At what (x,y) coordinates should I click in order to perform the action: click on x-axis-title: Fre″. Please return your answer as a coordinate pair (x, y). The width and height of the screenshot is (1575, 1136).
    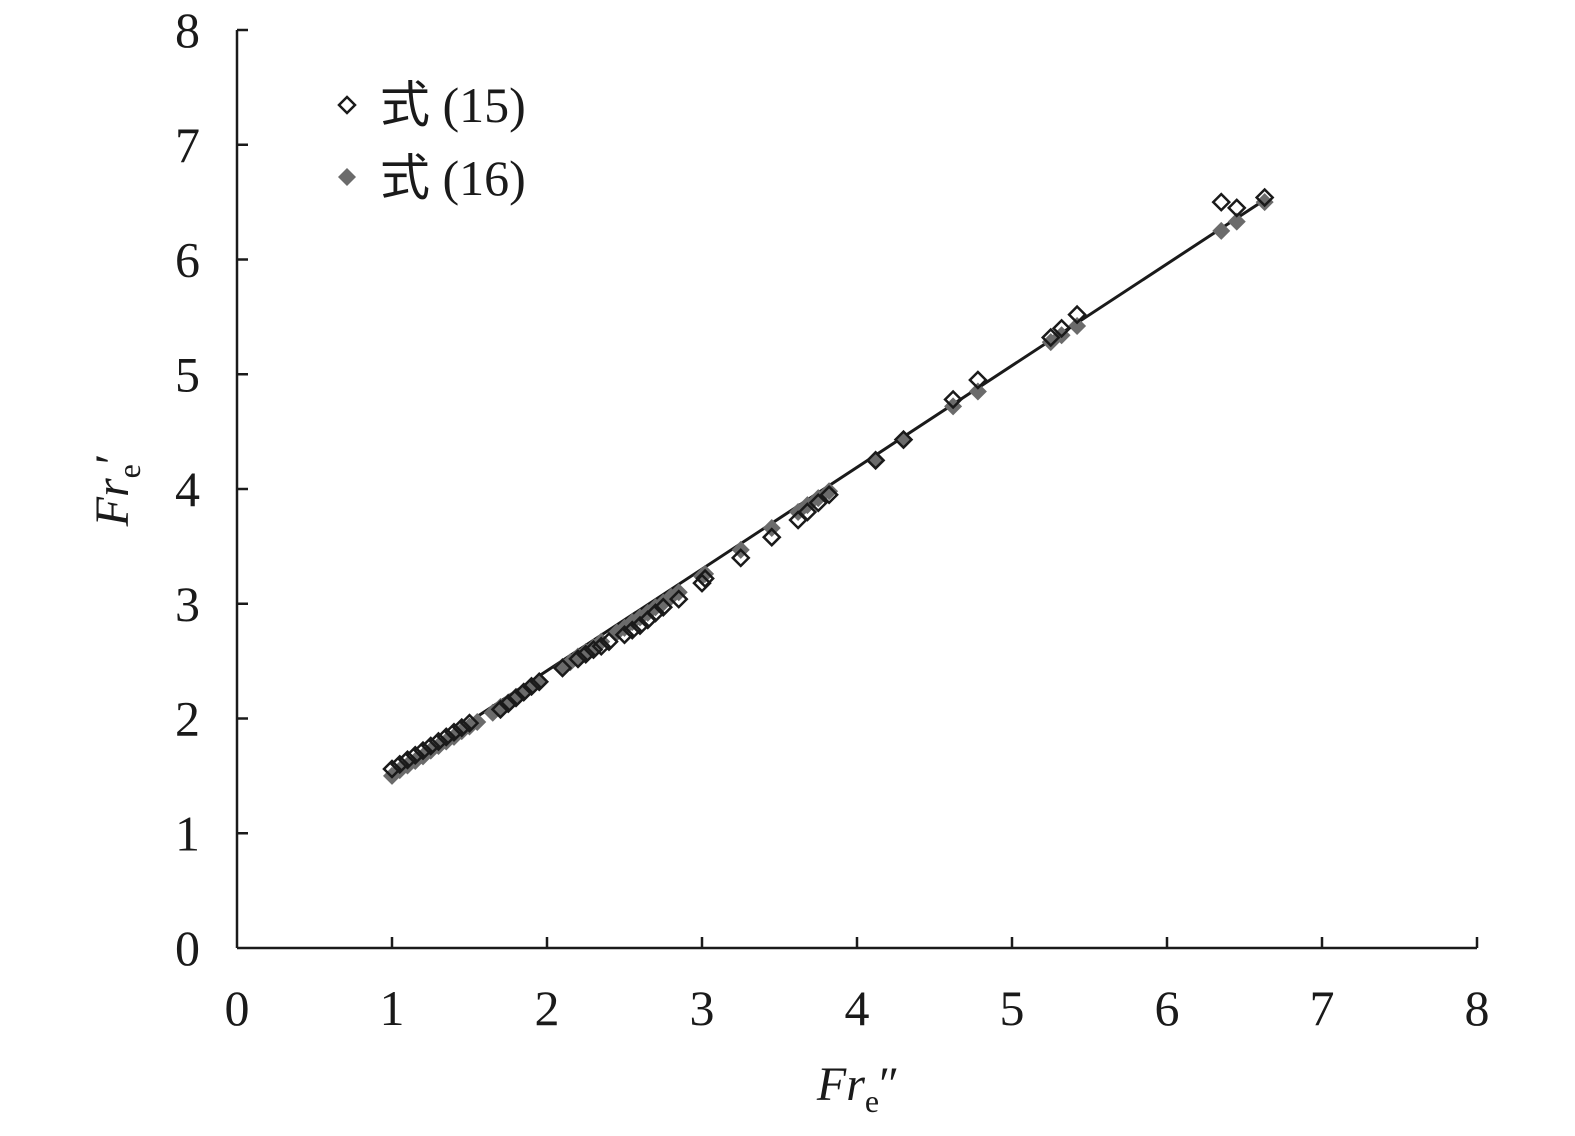
    Looking at the image, I should click on (857, 1088).